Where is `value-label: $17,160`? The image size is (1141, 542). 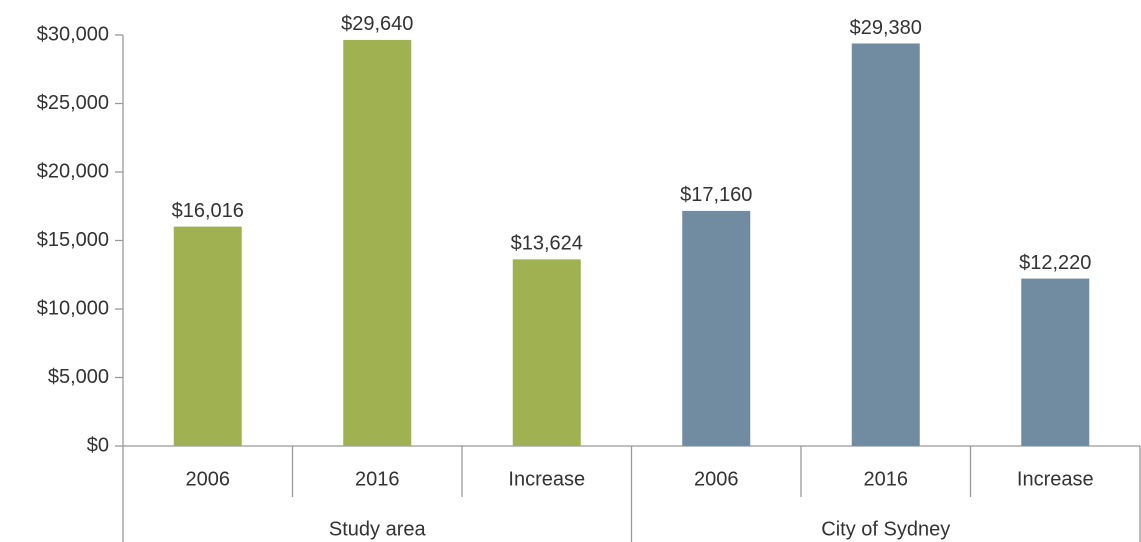 value-label: $17,160 is located at coordinates (716, 195).